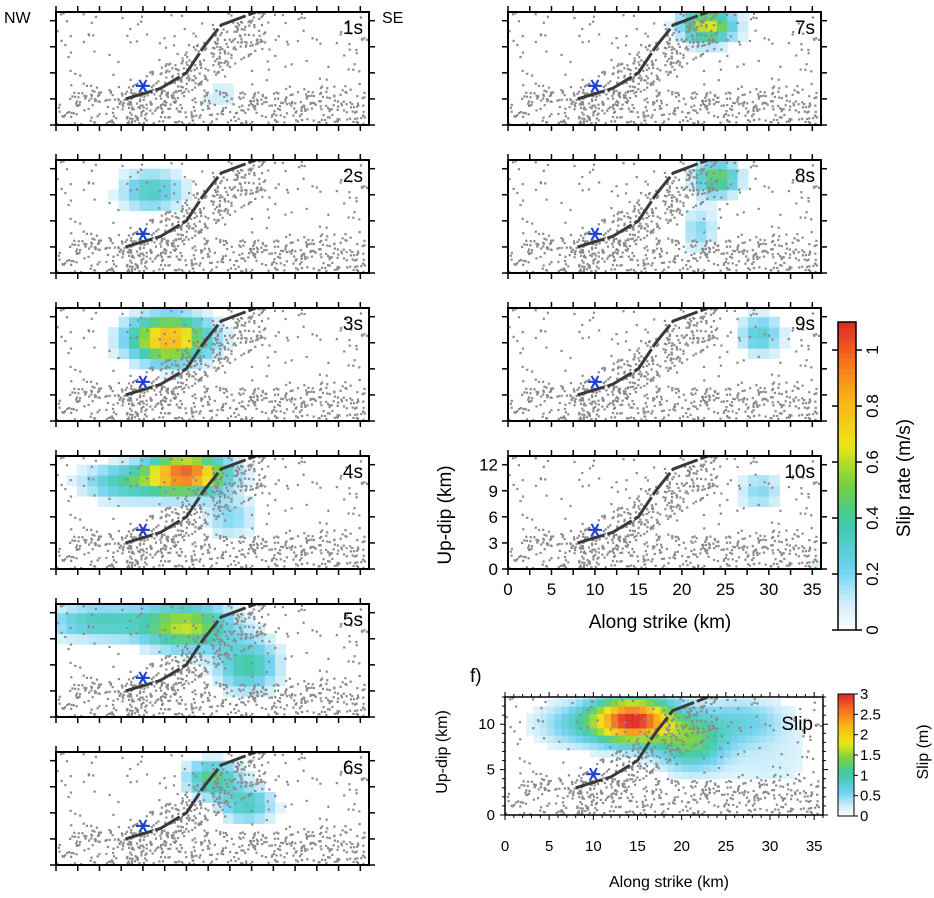 The image size is (934, 898). I want to click on panel-4s: 4s, so click(212, 512).